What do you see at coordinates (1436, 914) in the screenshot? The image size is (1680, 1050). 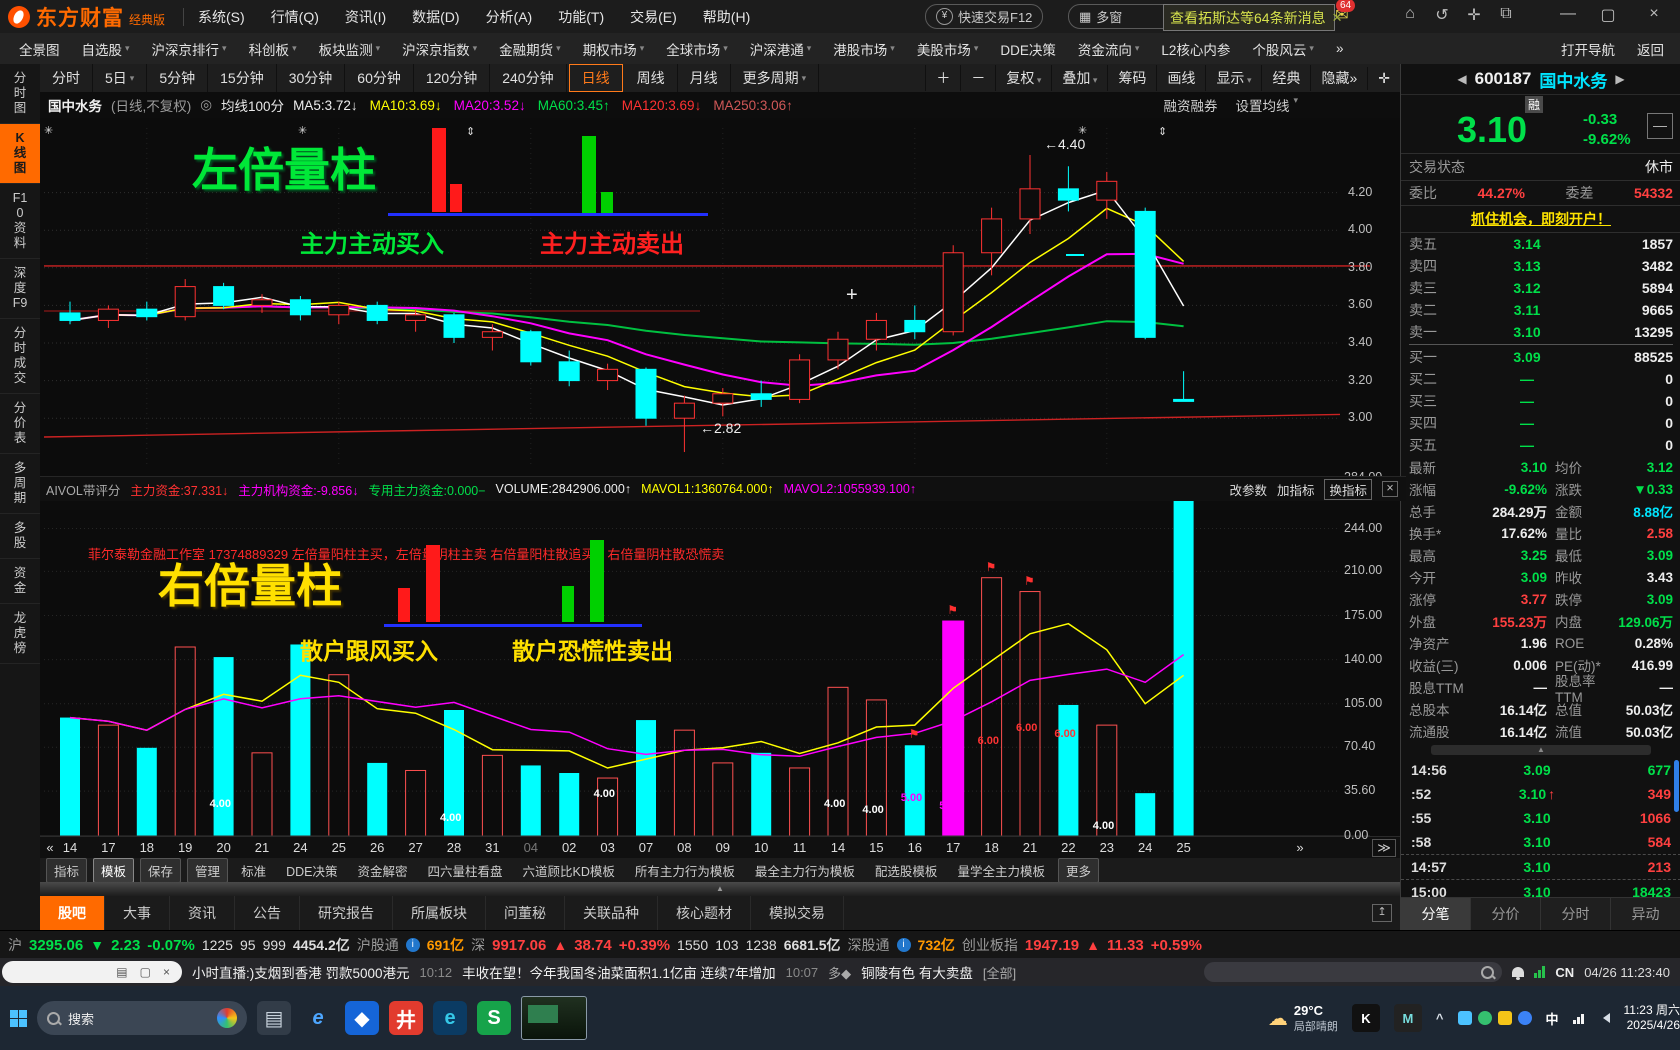 I see `quote-tab-分笔: 分笔` at bounding box center [1436, 914].